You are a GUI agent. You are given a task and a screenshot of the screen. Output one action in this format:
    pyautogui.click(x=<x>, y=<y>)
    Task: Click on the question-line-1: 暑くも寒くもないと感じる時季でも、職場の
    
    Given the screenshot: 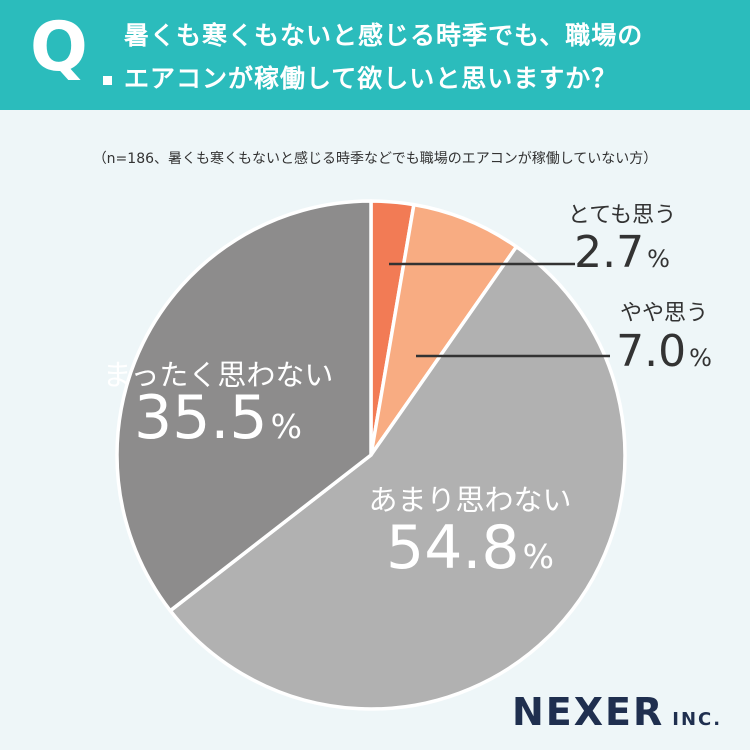 What is the action you would take?
    pyautogui.click(x=384, y=35)
    